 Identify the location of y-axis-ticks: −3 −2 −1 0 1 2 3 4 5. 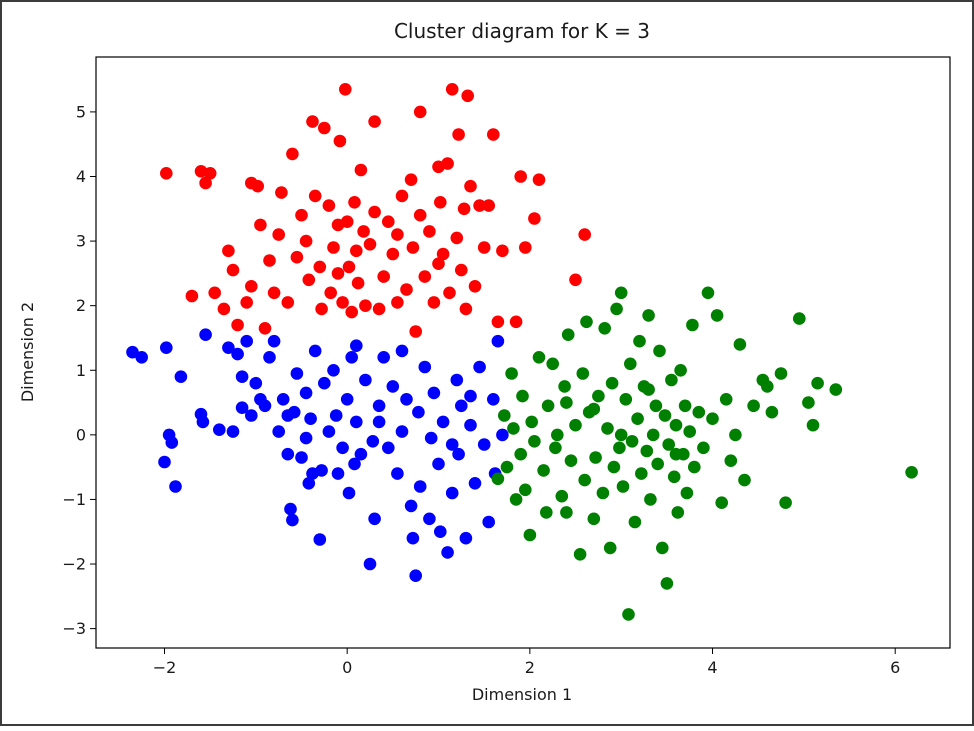
(79, 370).